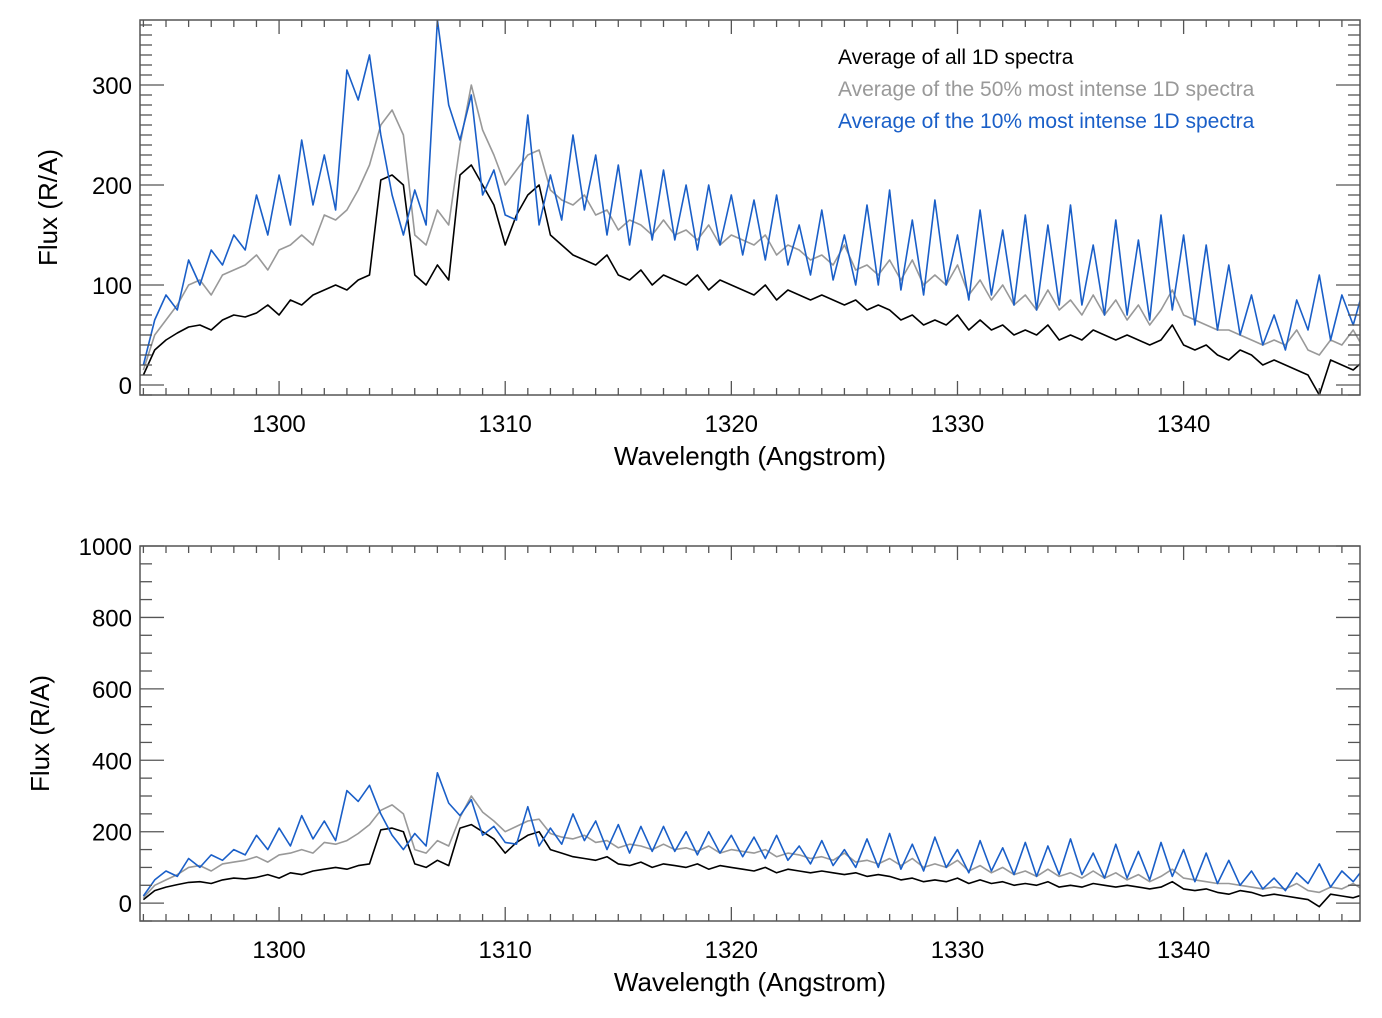 This screenshot has height=1018, width=1382. Describe the element at coordinates (112, 286) in the screenshot. I see `y-tick-label: 100` at that location.